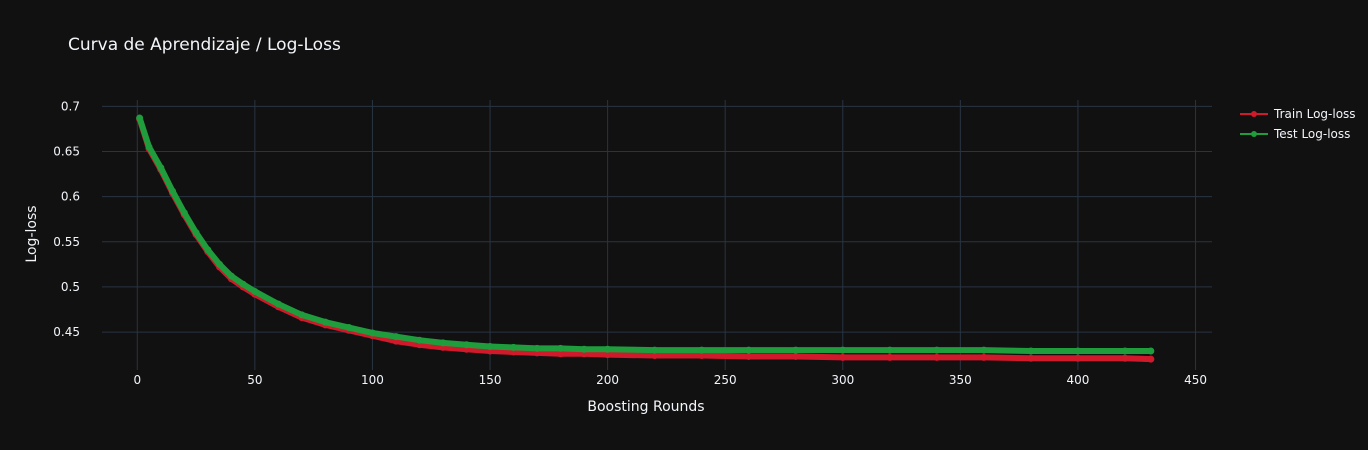 The height and width of the screenshot is (450, 1368). What do you see at coordinates (670, 380) in the screenshot?
I see `x-axis-ticks: 0 50 100 150 200 250 300 350 400 450` at bounding box center [670, 380].